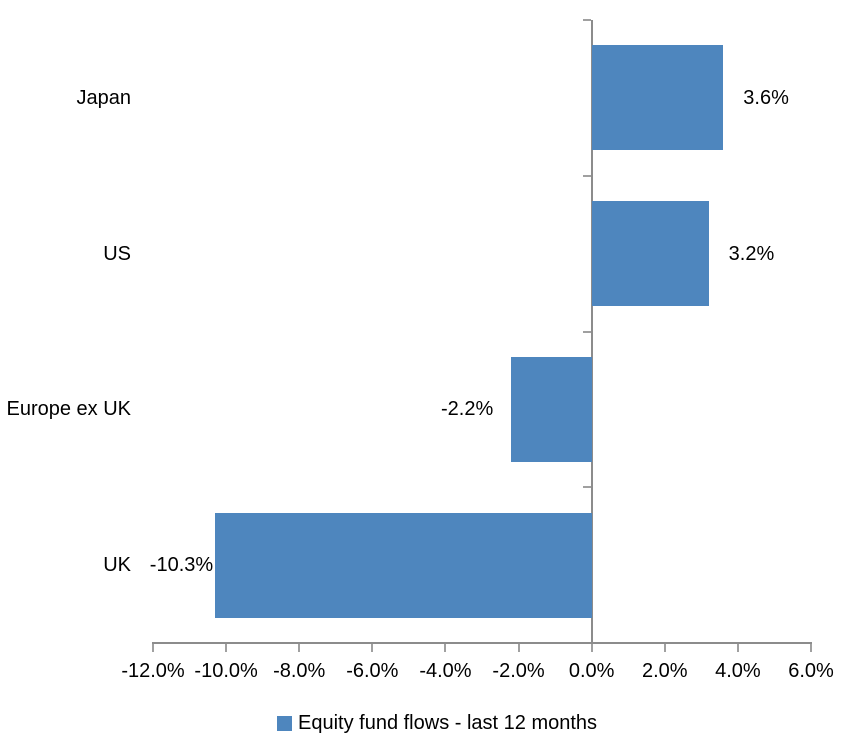 The image size is (852, 747). Describe the element at coordinates (153, 671) in the screenshot. I see `x-tick-label: -12.0%` at that location.